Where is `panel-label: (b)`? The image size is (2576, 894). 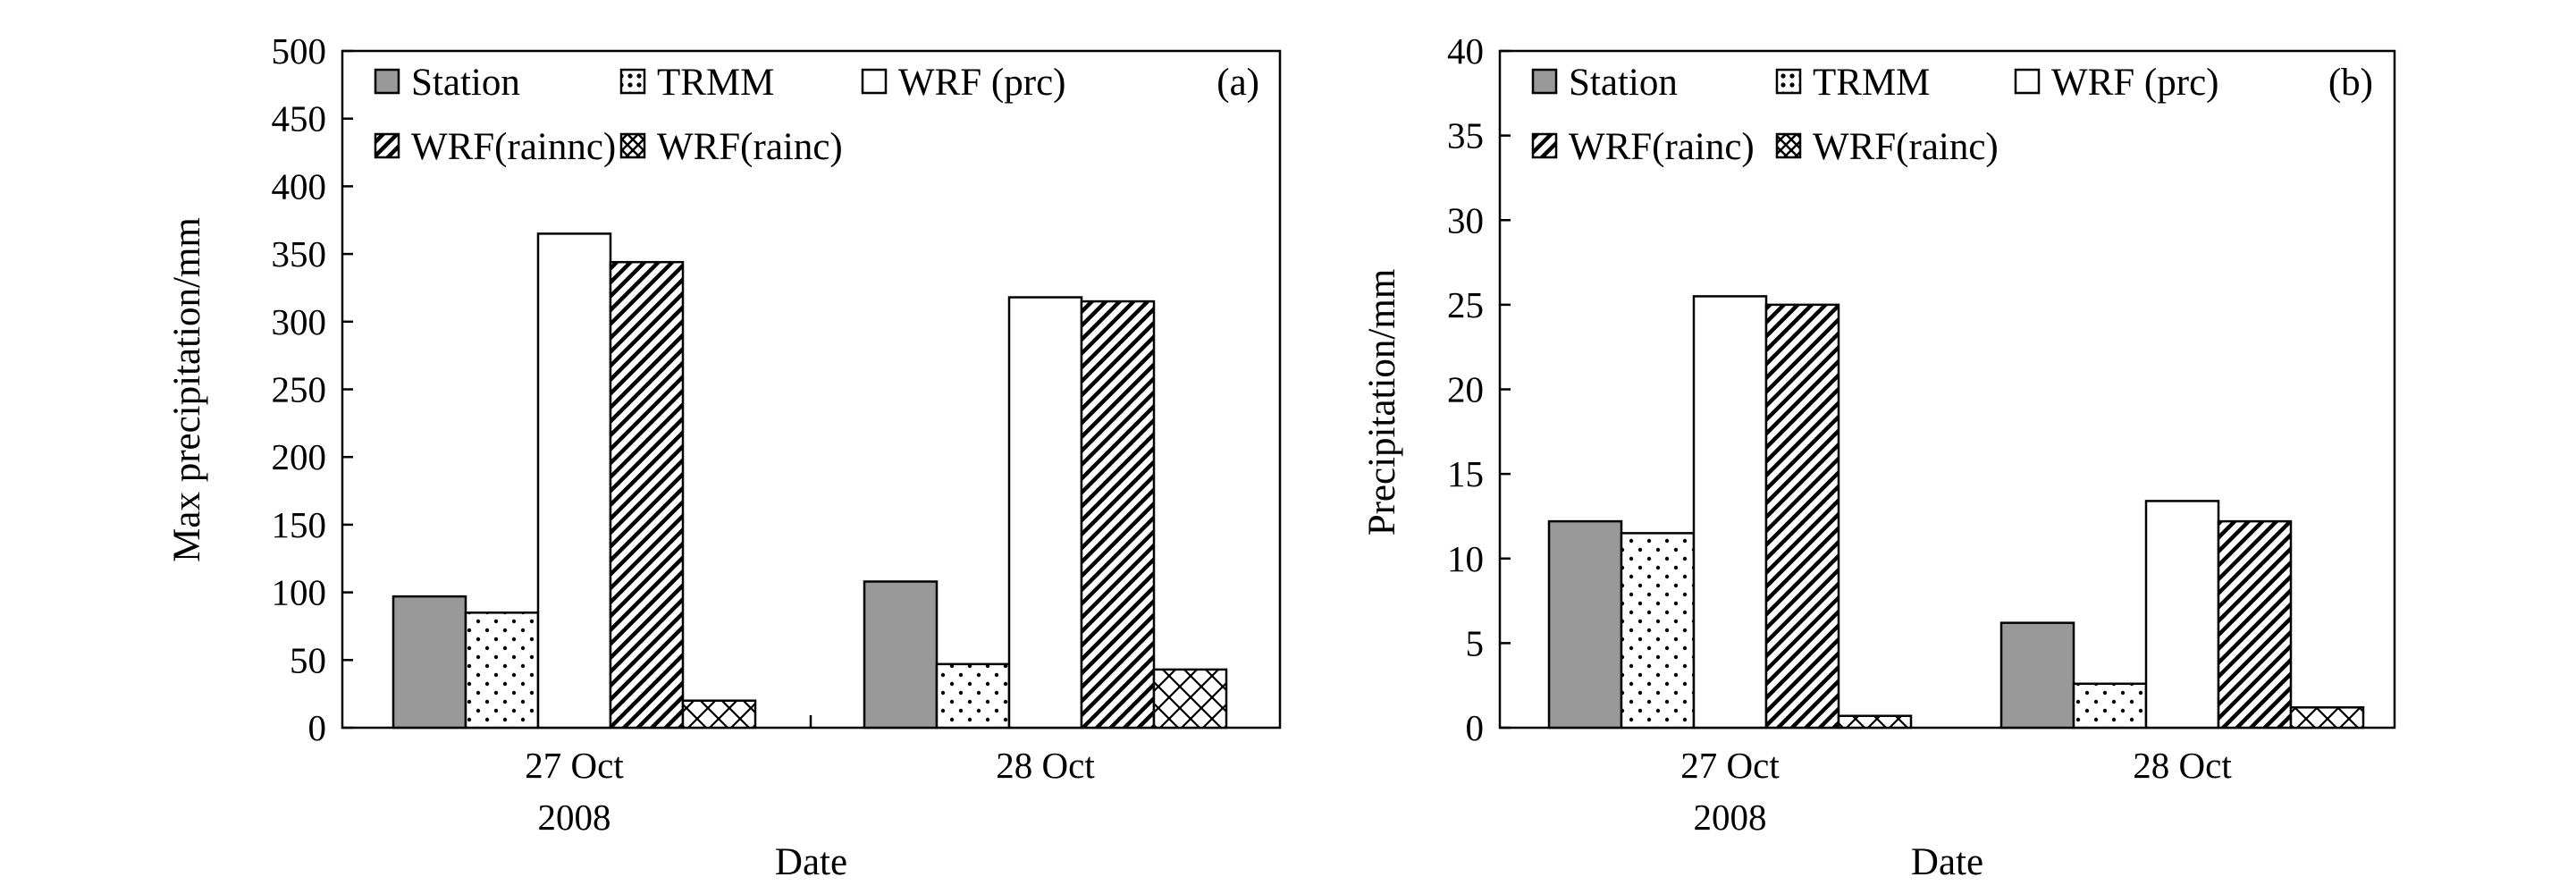 panel-label: (b) is located at coordinates (2351, 83).